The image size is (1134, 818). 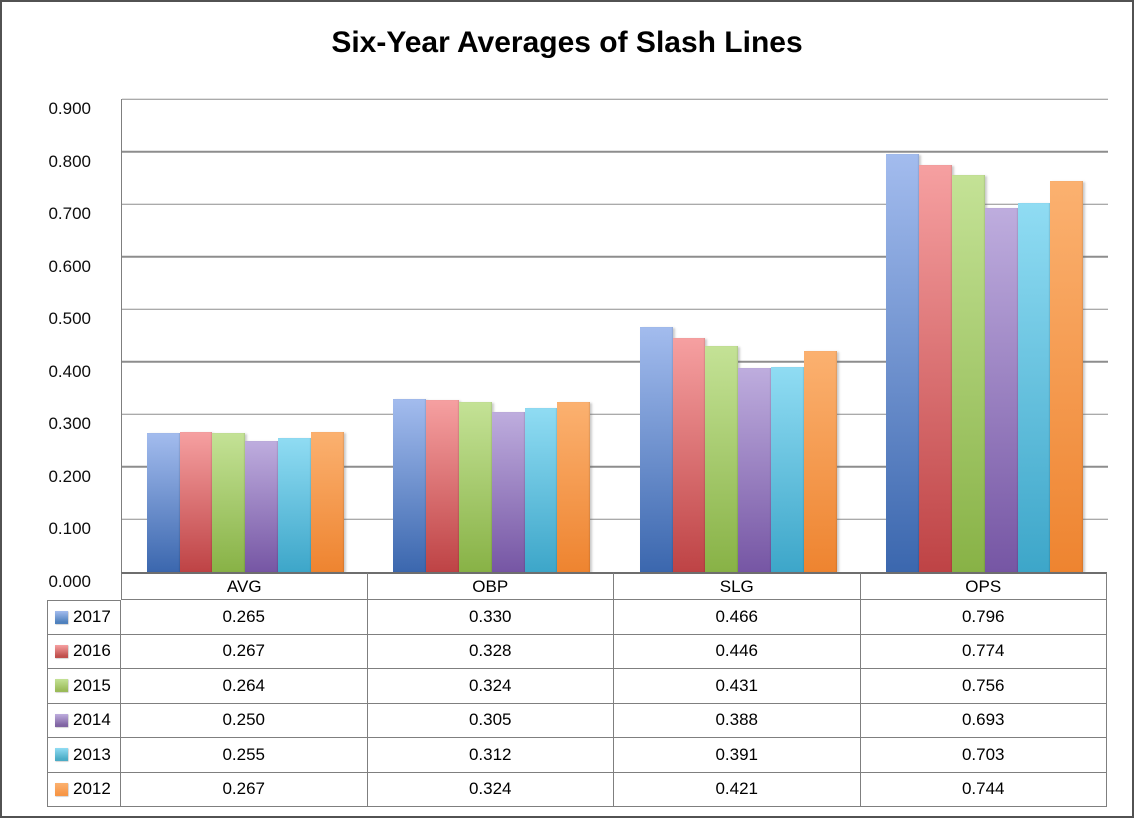 What do you see at coordinates (983, 686) in the screenshot?
I see `value-cell-2015-OPS: 0.756` at bounding box center [983, 686].